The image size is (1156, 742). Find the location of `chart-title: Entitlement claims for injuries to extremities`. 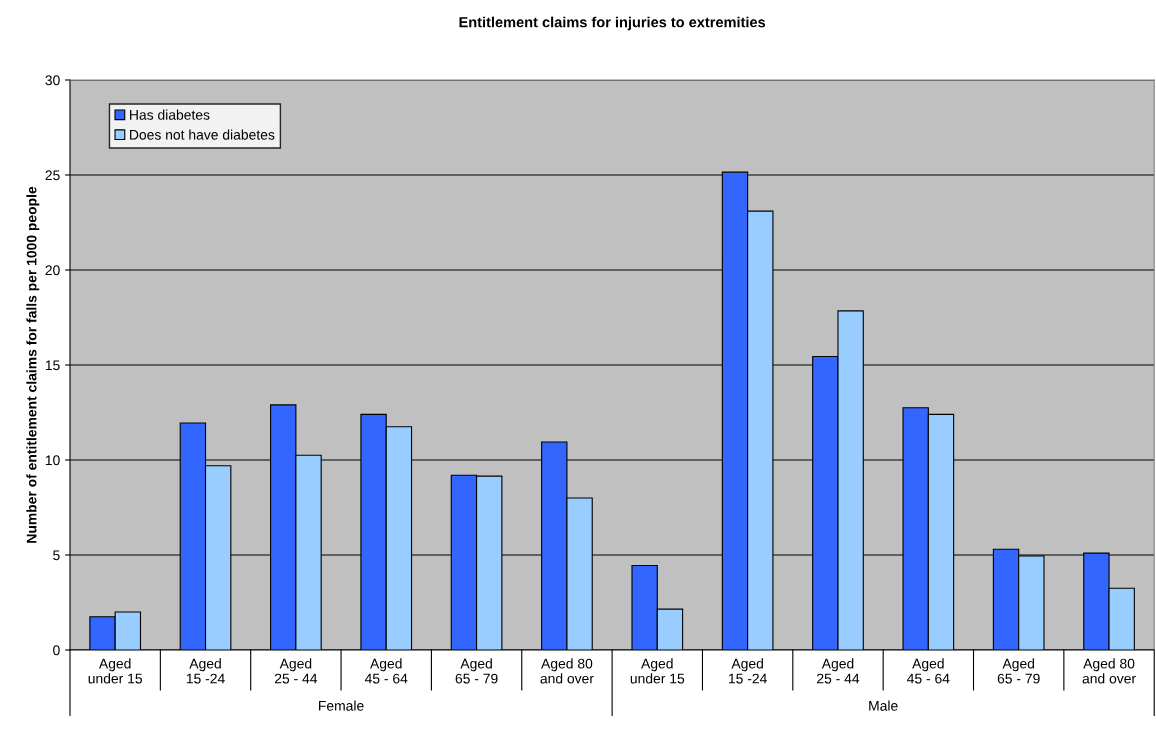

chart-title: Entitlement claims for injuries to extremities is located at coordinates (612, 23).